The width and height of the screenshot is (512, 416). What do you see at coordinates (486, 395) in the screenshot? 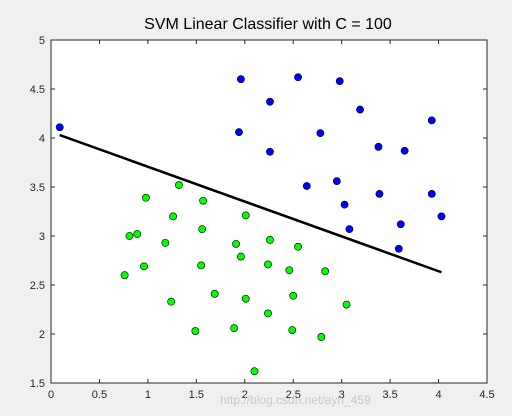
I see `x-tick-label: 4.5` at bounding box center [486, 395].